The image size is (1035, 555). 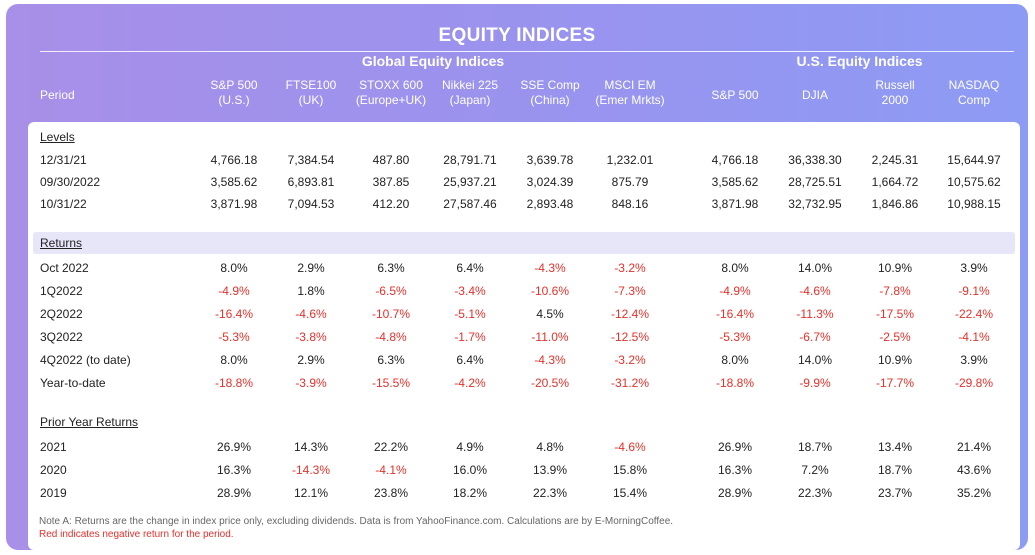 I want to click on table-cell: 23.8%, so click(x=391, y=493).